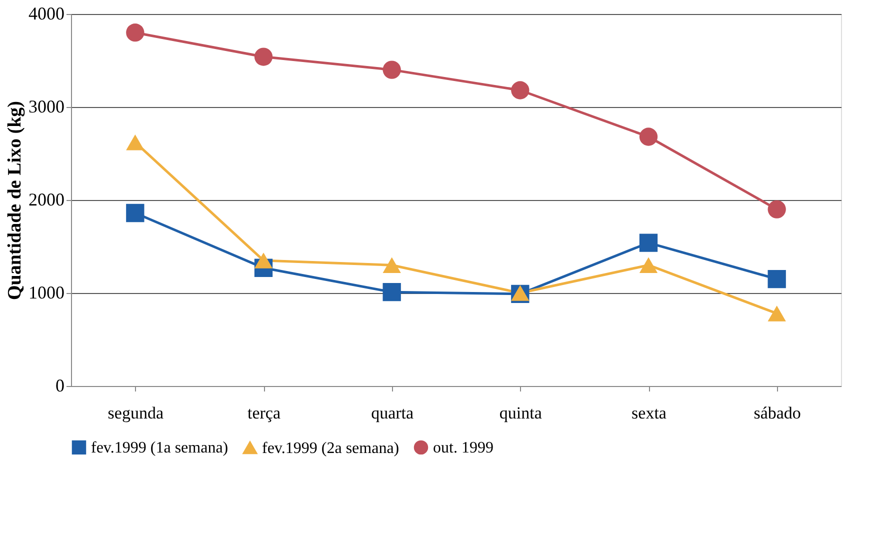 The height and width of the screenshot is (542, 877). Describe the element at coordinates (159, 447) in the screenshot. I see `legend-label: fev.1999 (1a semana)` at that location.